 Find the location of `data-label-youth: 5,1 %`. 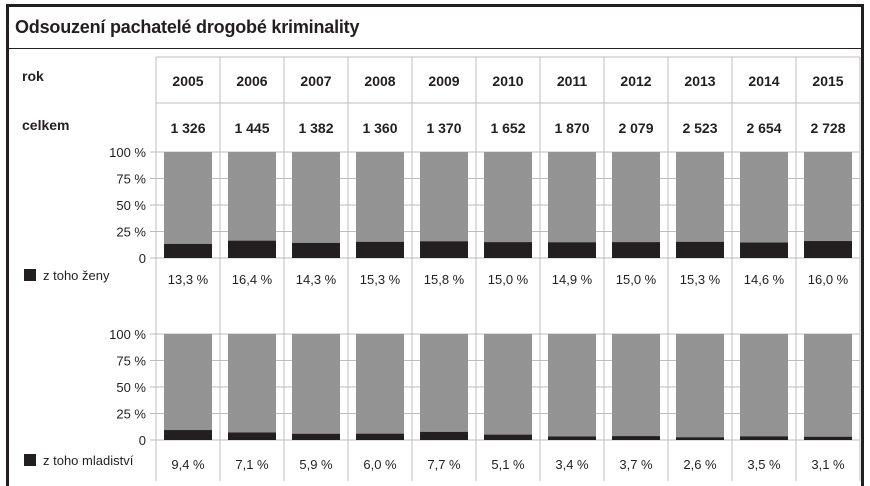

data-label-youth: 5,1 % is located at coordinates (508, 464).